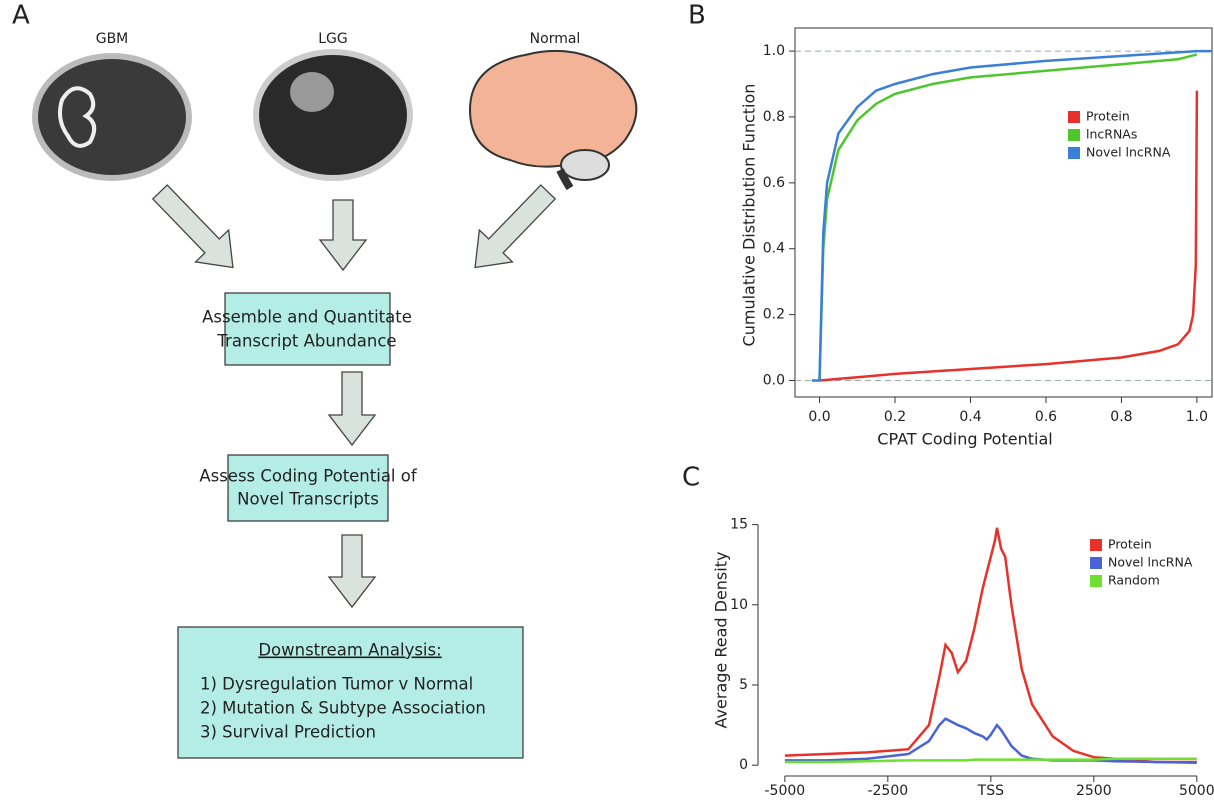  I want to click on legend-label: lncRNAs, so click(1111, 134).